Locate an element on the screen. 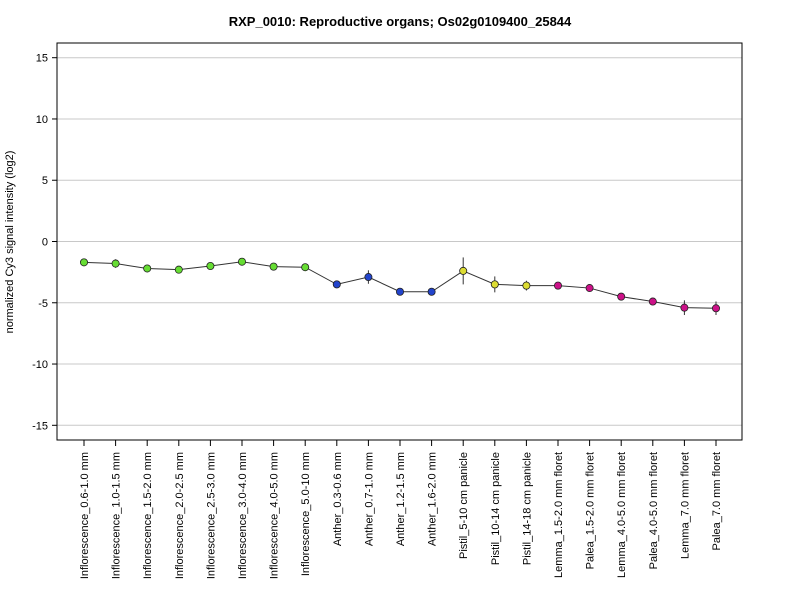  x-tick-label: Anther_0.7-1.0 mm is located at coordinates (369, 499).